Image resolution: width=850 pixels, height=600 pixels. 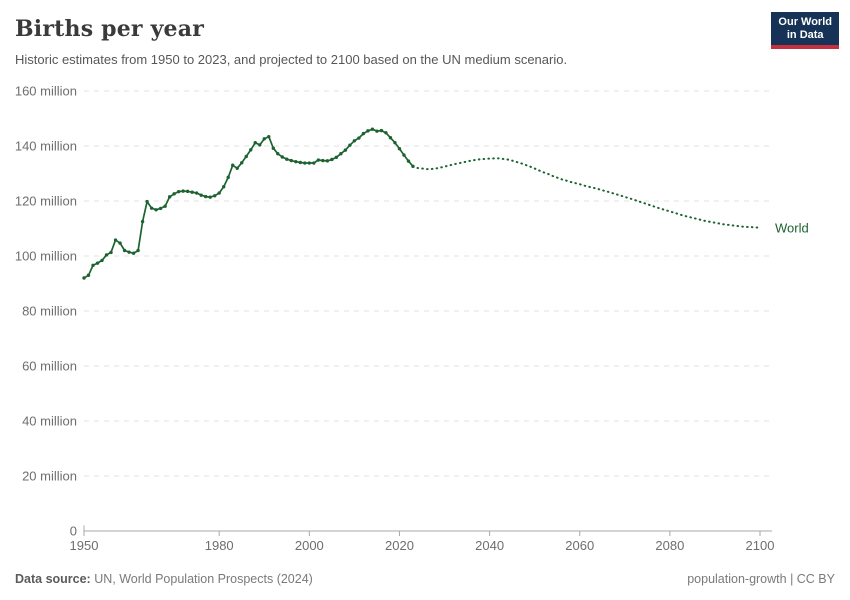 What do you see at coordinates (309, 545) in the screenshot?
I see `x-tick-label: 2000` at bounding box center [309, 545].